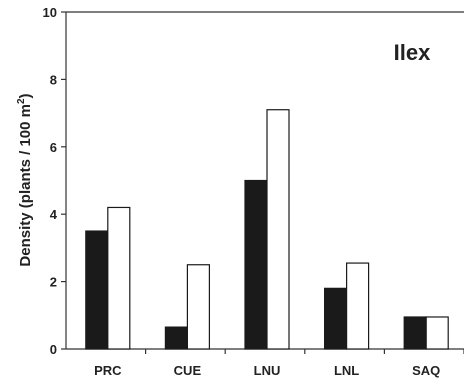  Describe the element at coordinates (267, 370) in the screenshot. I see `x-tick-label: LNU` at that location.